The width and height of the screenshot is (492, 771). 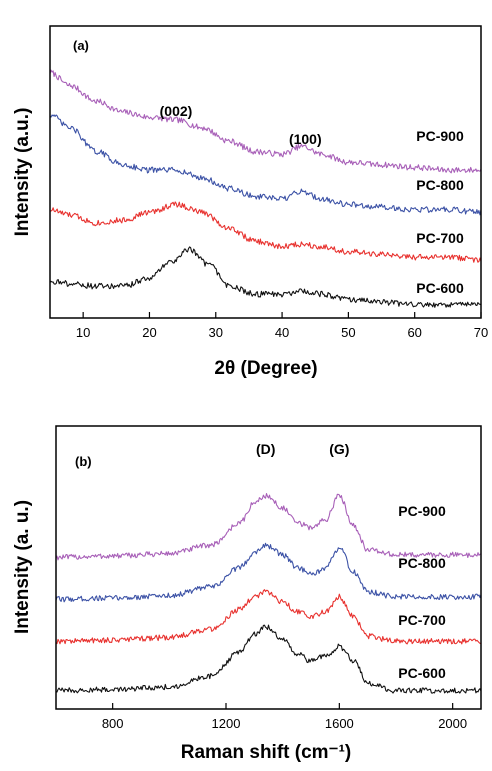 I want to click on x-tick-label: 70, so click(x=481, y=332).